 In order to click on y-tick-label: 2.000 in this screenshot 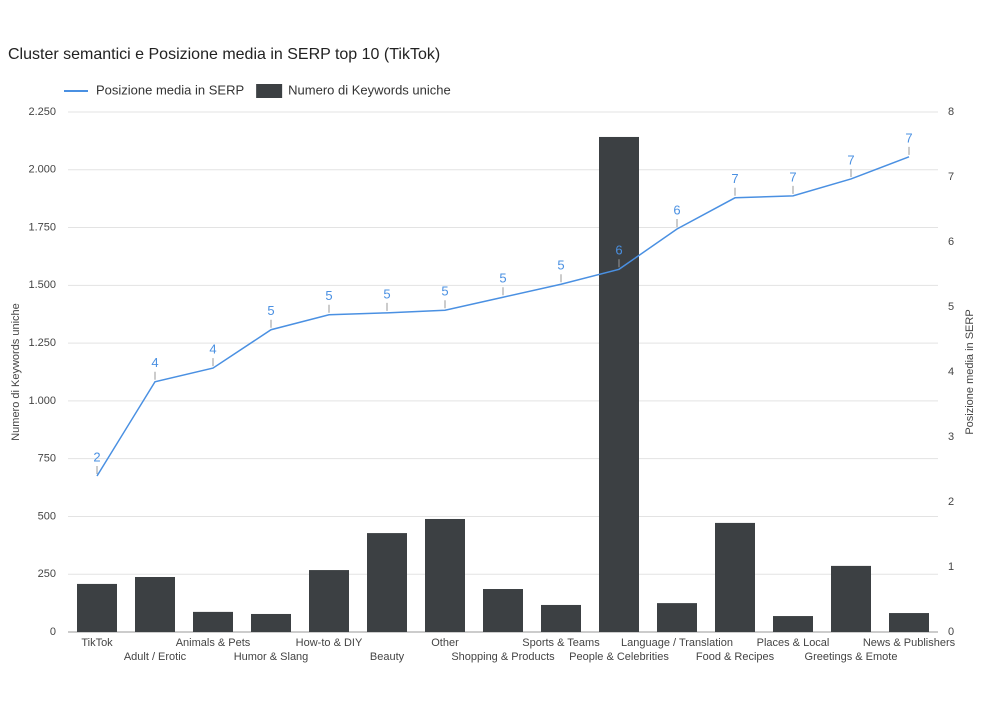, I will do `click(42, 170)`.